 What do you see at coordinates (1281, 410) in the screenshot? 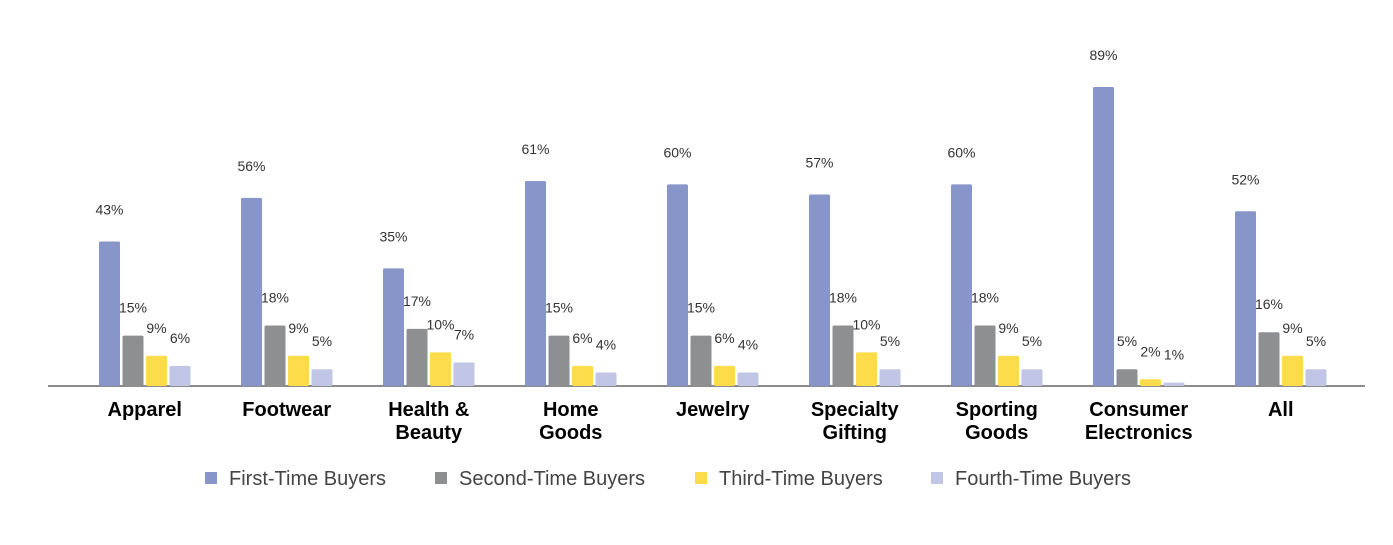
I see `category-label: All` at bounding box center [1281, 410].